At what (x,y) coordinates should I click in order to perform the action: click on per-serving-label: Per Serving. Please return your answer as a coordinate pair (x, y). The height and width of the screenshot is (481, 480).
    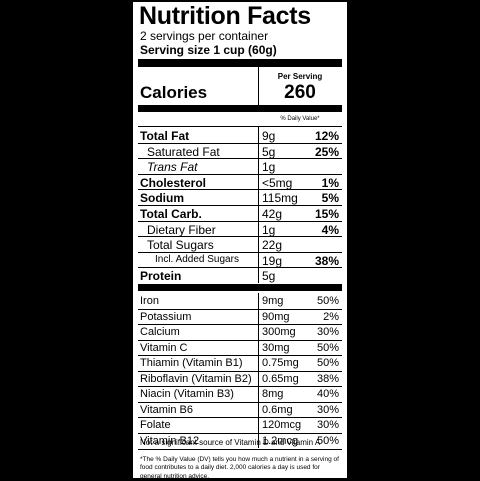
    Looking at the image, I should click on (300, 76).